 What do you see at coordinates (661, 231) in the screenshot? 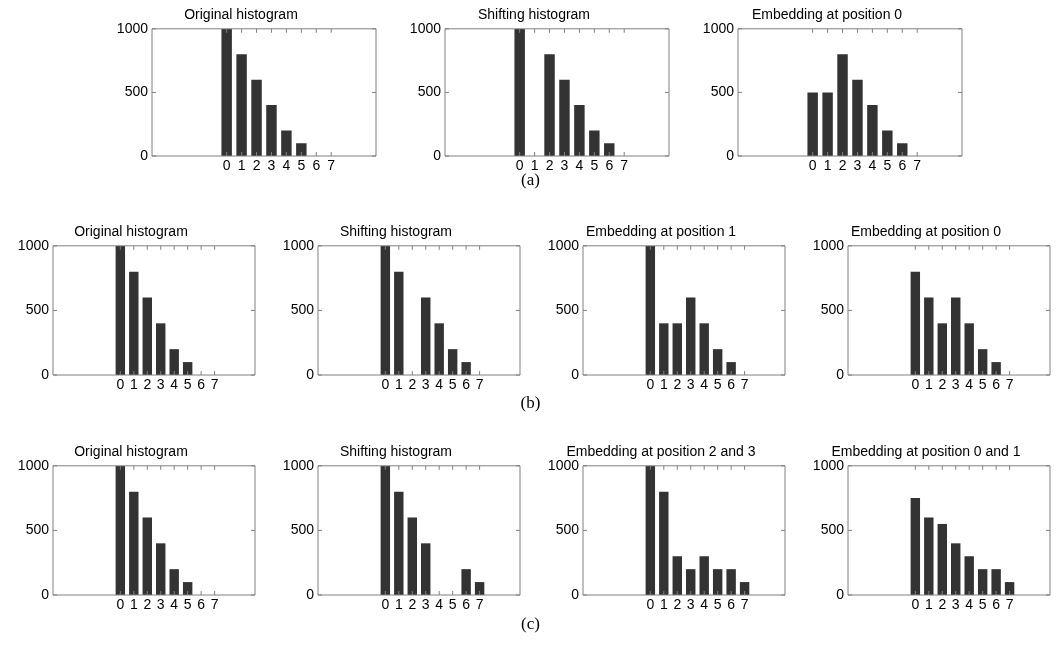
I see `chart-title: Embedding at position 1` at bounding box center [661, 231].